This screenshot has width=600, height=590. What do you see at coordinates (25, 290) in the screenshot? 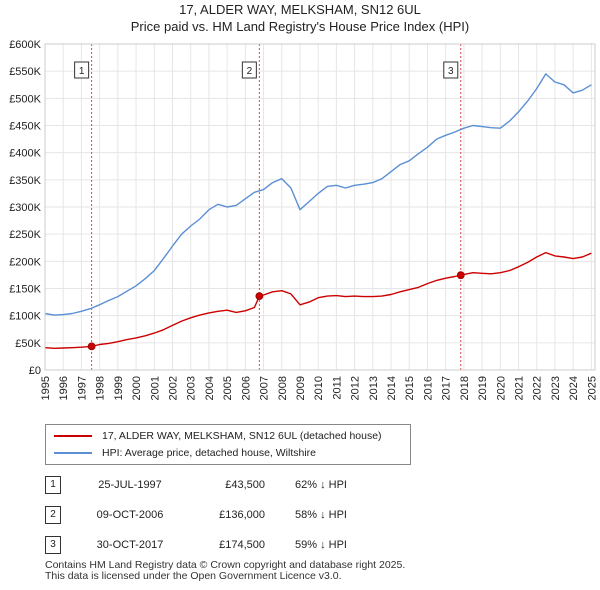
I see `y-tick-label: £150K` at bounding box center [25, 290].